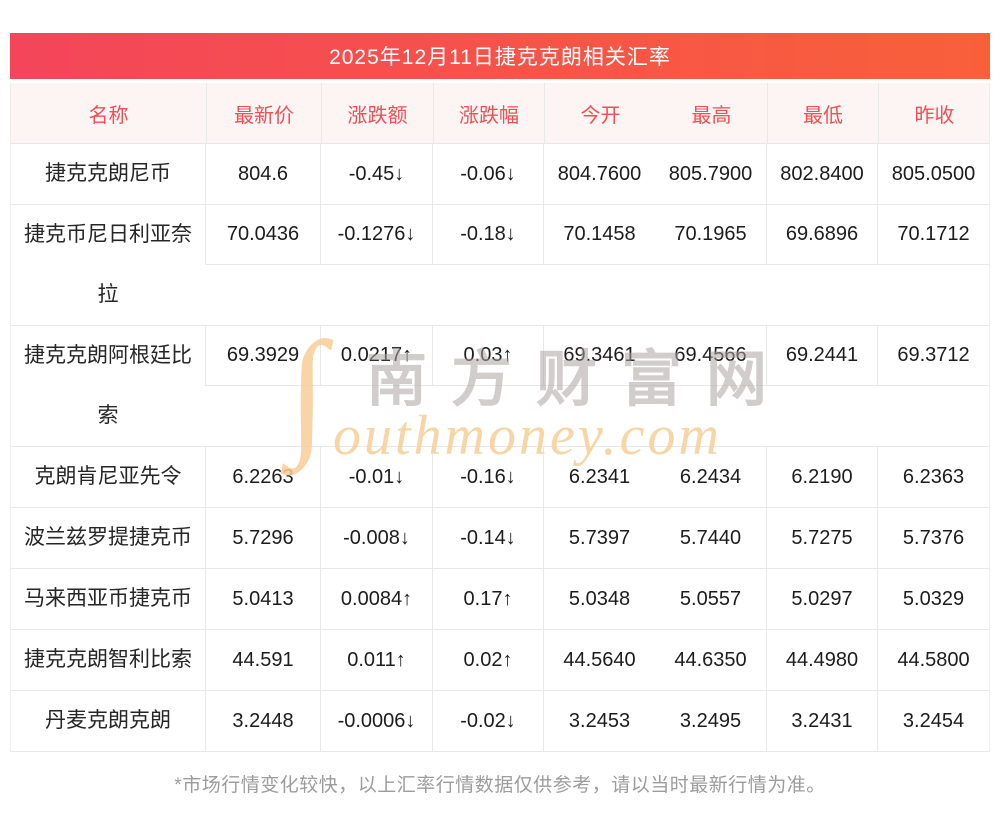 The height and width of the screenshot is (817, 1000). What do you see at coordinates (934, 113) in the screenshot?
I see `column-header-7: 昨收` at bounding box center [934, 113].